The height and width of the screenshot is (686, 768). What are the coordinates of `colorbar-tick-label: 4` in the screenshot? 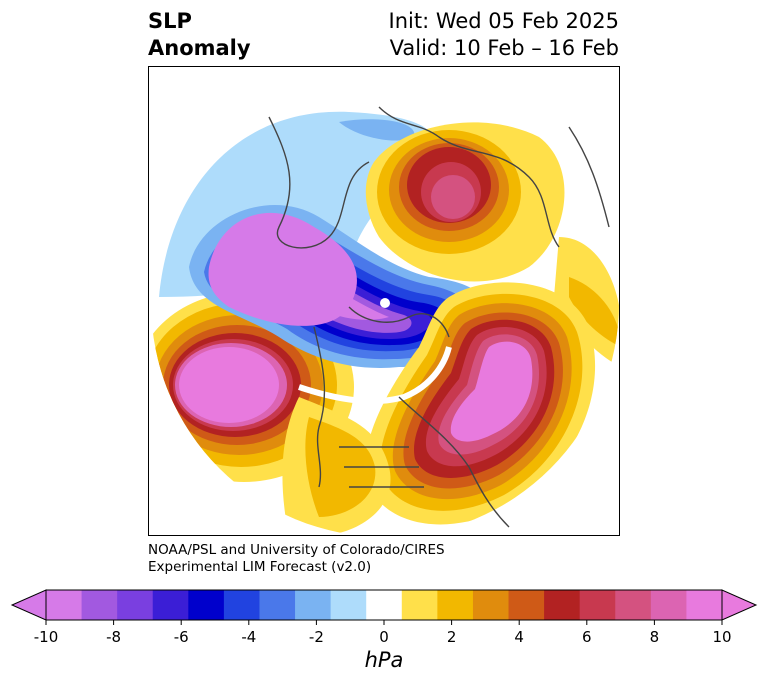 It's located at (519, 637).